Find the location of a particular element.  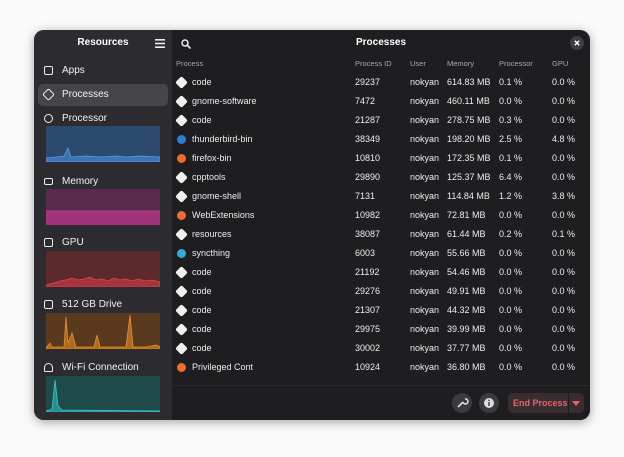

cpu-graph is located at coordinates (103, 144).